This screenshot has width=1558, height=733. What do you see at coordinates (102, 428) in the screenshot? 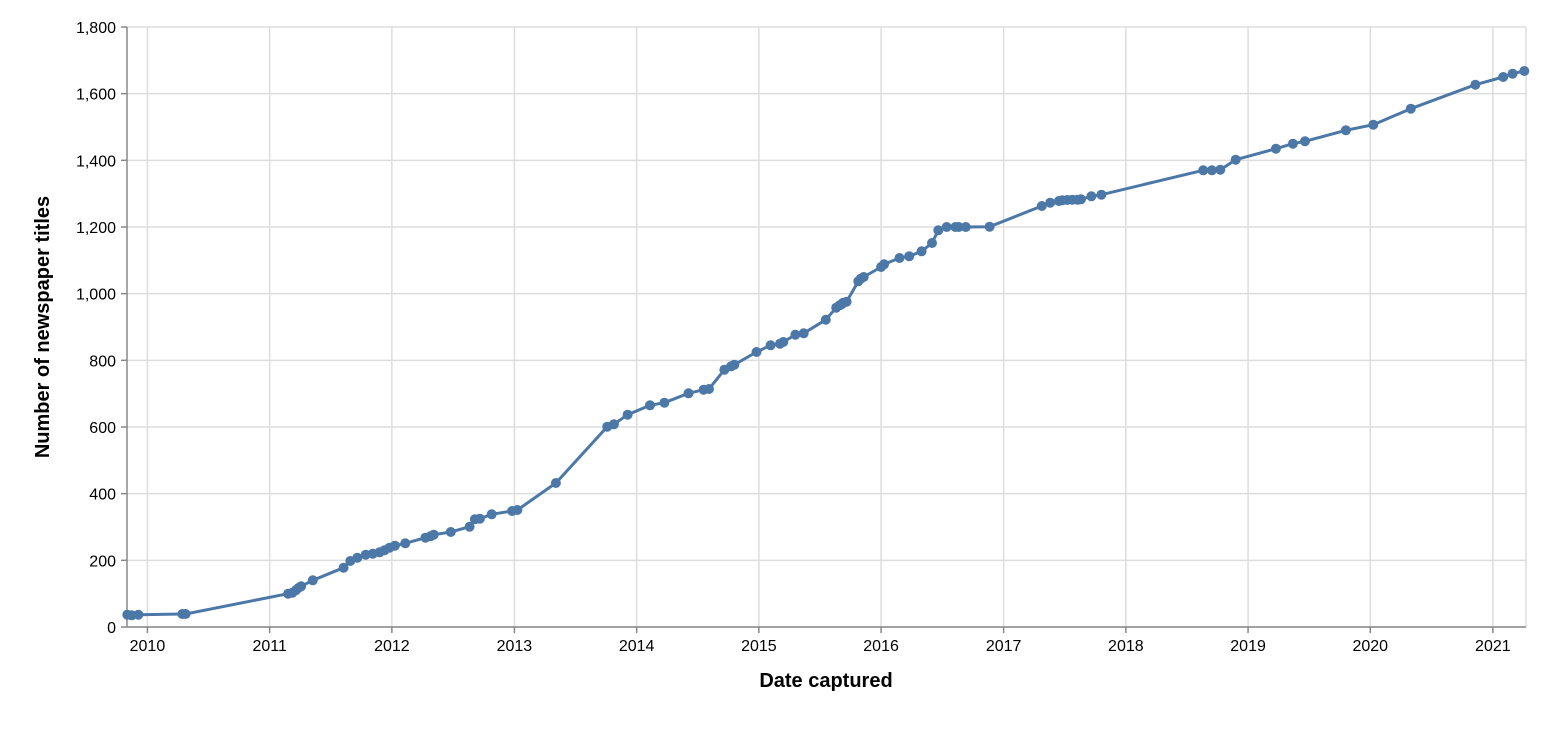
I see `y-tick-label: 600` at bounding box center [102, 428].